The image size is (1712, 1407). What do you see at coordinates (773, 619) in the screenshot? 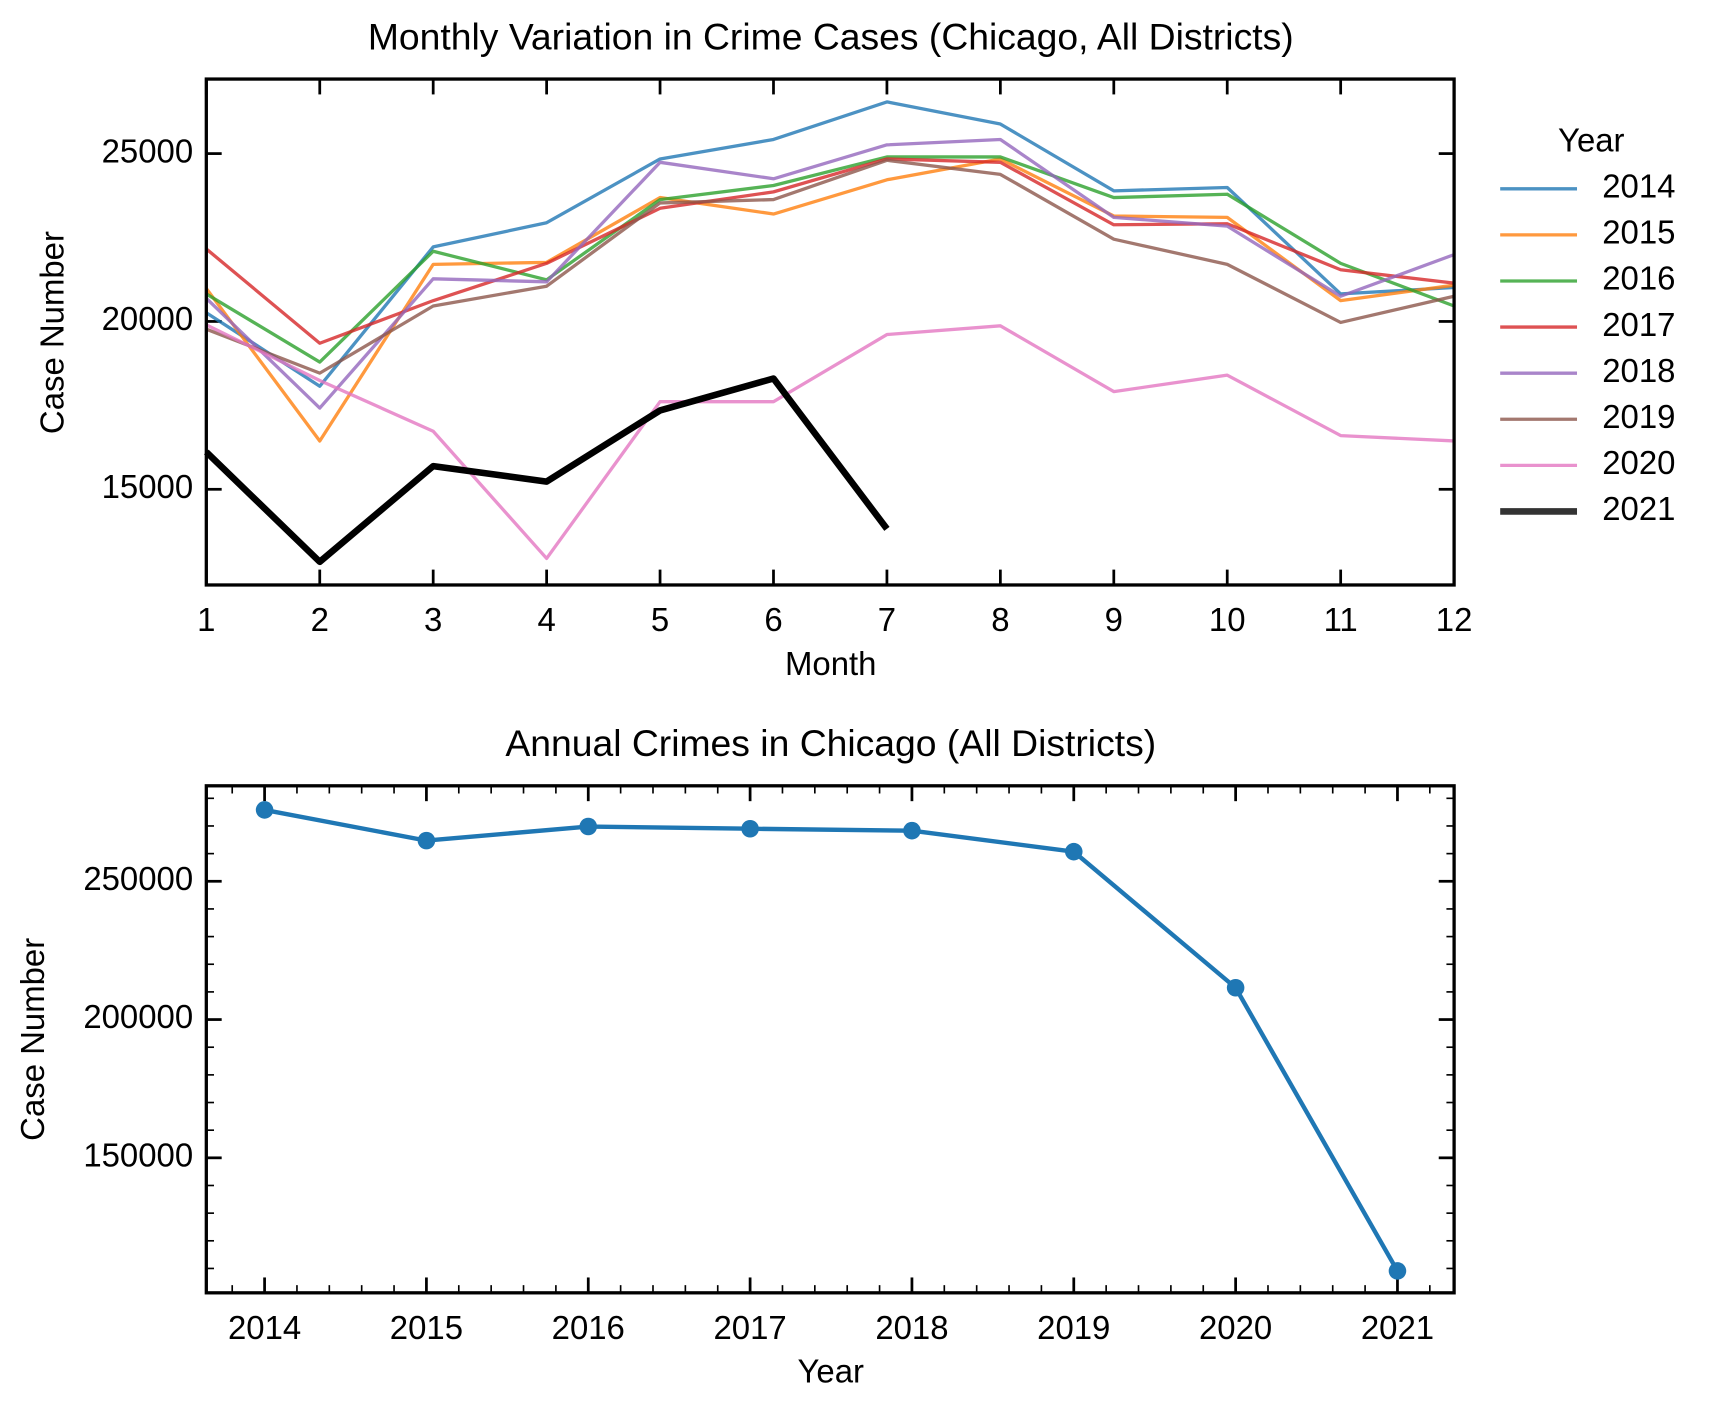
I see `x-tick-label: 6` at bounding box center [773, 619].